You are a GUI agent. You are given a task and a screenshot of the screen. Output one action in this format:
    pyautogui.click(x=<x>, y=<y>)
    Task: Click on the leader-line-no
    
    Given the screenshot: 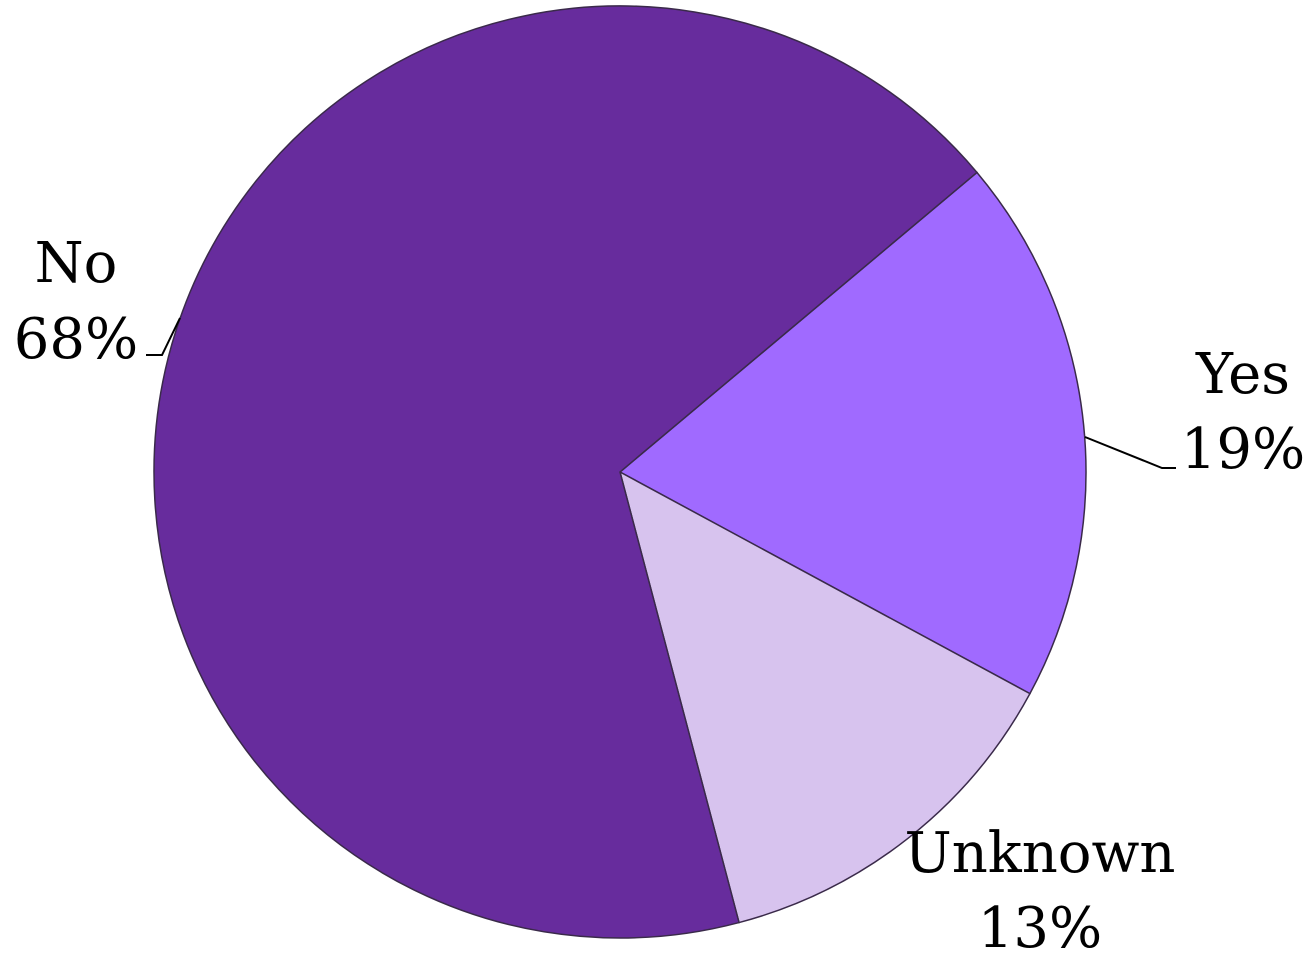 What is the action you would take?
    pyautogui.click(x=163, y=336)
    